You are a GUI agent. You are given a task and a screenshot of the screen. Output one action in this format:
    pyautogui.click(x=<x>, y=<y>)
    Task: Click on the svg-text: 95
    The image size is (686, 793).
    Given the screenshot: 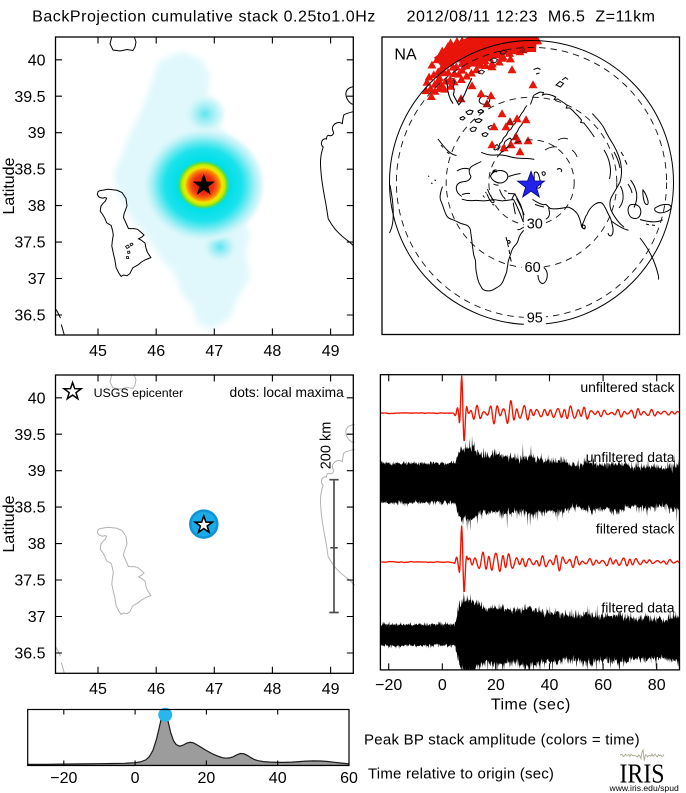 What is the action you would take?
    pyautogui.click(x=535, y=319)
    